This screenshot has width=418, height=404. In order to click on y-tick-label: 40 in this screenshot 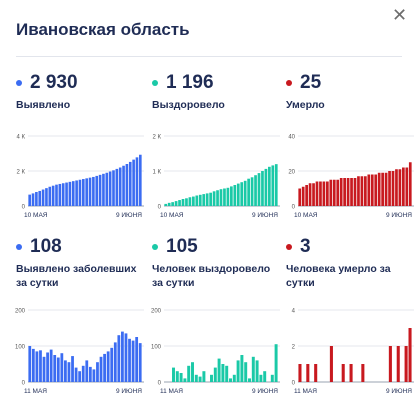, I will do `click(291, 138)`.